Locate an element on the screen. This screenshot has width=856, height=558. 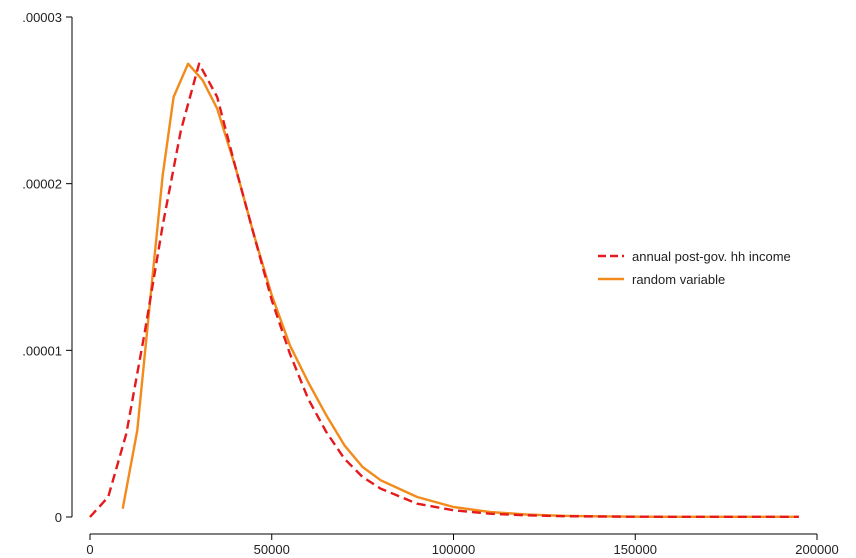
x-tick-label: 100000 is located at coordinates (453, 549).